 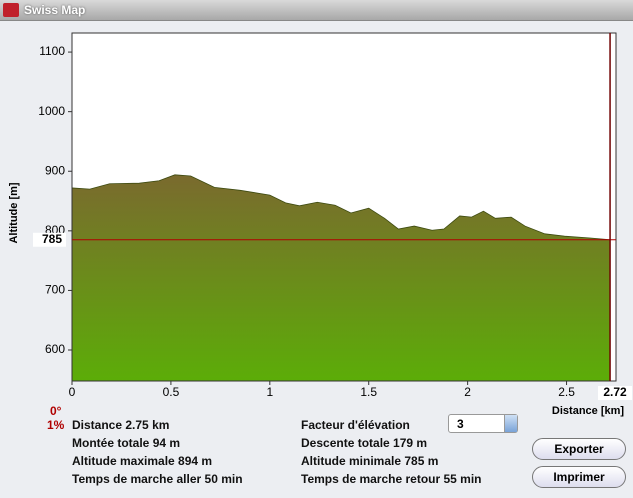 I want to click on distance-marker-label: 2.72, so click(x=615, y=392).